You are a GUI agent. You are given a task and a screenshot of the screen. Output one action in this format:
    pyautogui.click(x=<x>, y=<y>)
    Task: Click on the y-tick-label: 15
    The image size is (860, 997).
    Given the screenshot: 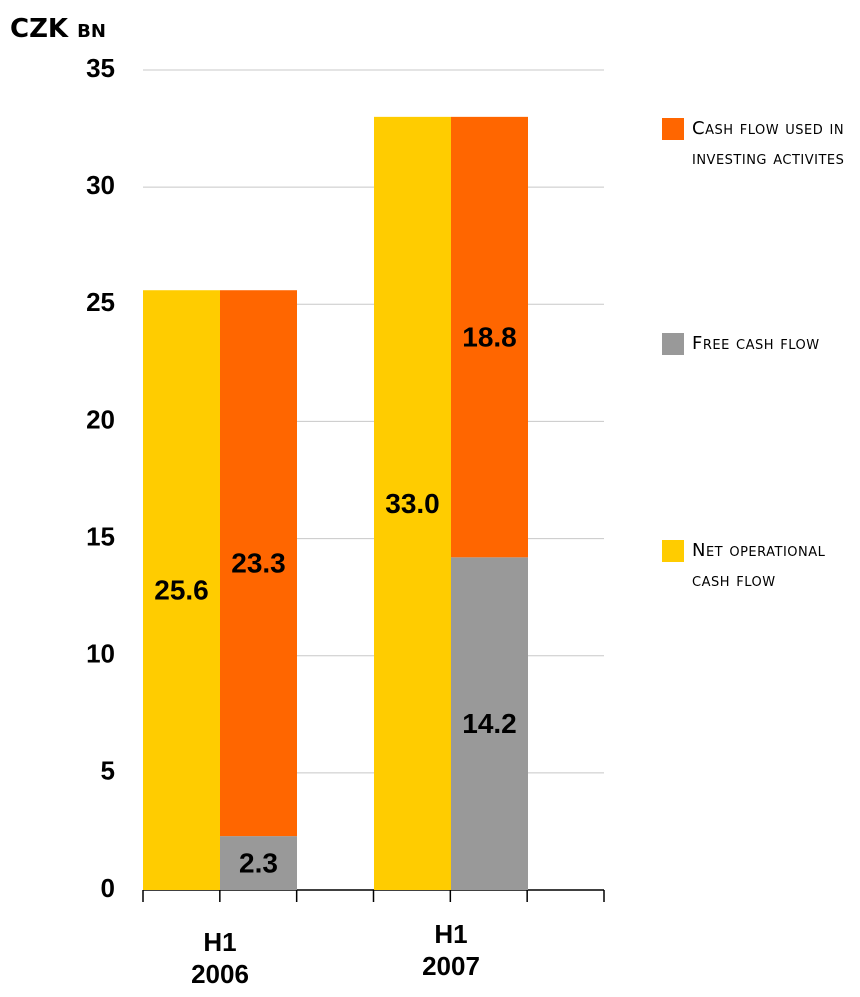 What is the action you would take?
    pyautogui.click(x=100, y=536)
    